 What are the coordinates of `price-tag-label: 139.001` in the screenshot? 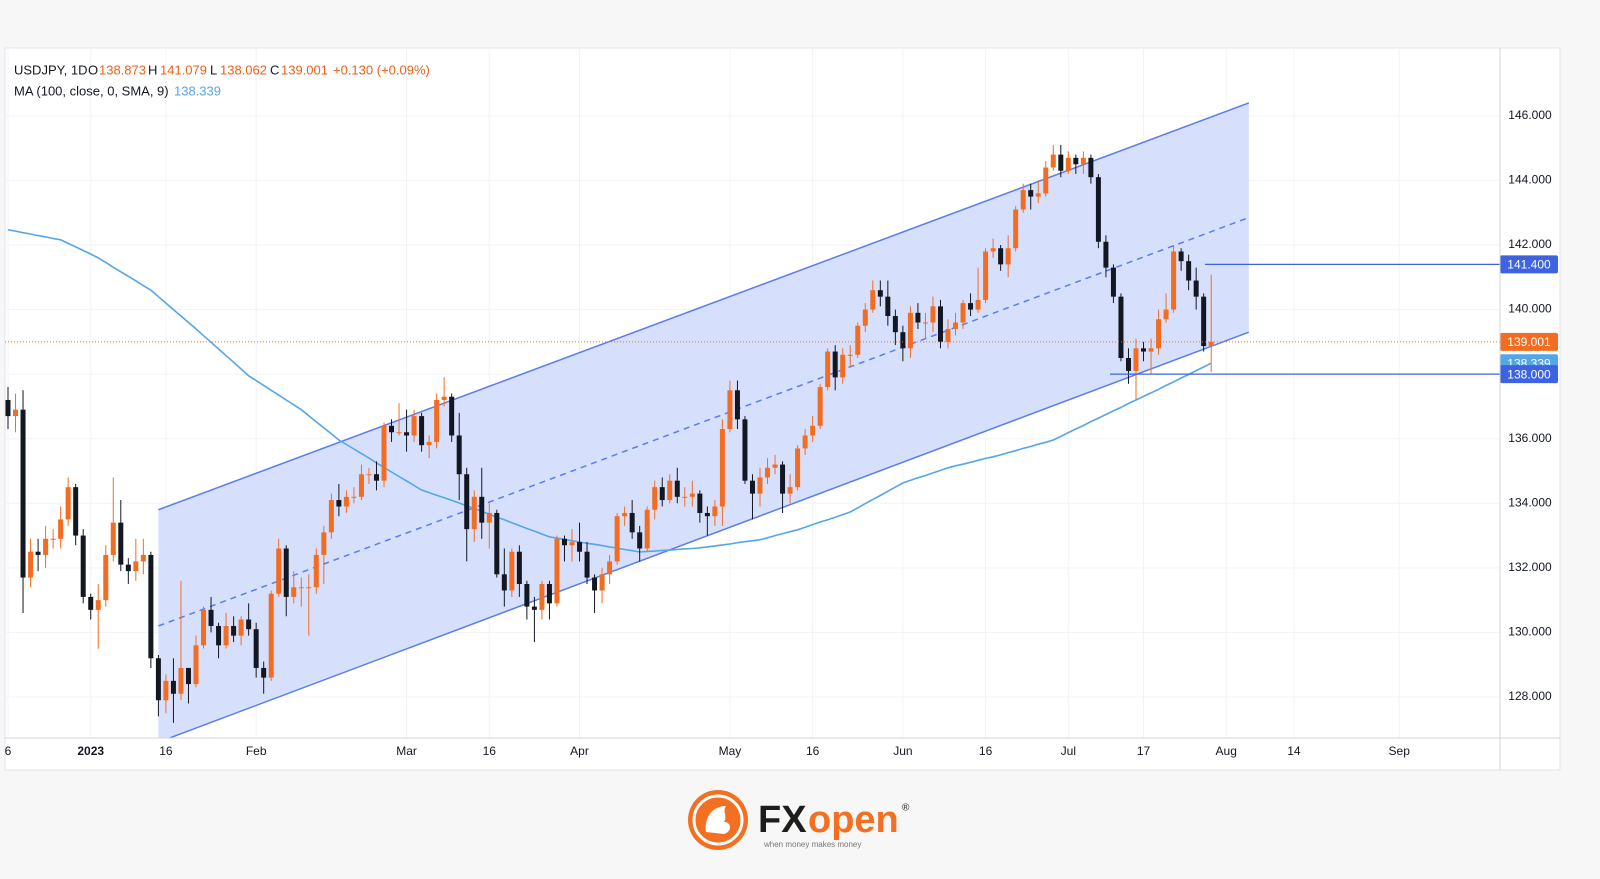 It's located at (1529, 342).